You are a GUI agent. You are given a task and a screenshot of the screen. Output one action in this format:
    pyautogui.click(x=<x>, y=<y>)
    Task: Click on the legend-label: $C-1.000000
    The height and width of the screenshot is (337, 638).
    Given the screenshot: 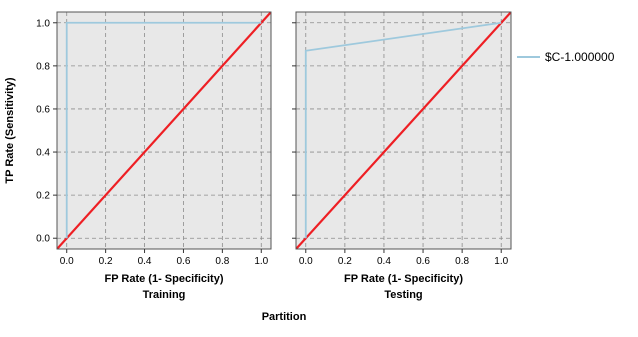 What is the action you would take?
    pyautogui.click(x=580, y=57)
    